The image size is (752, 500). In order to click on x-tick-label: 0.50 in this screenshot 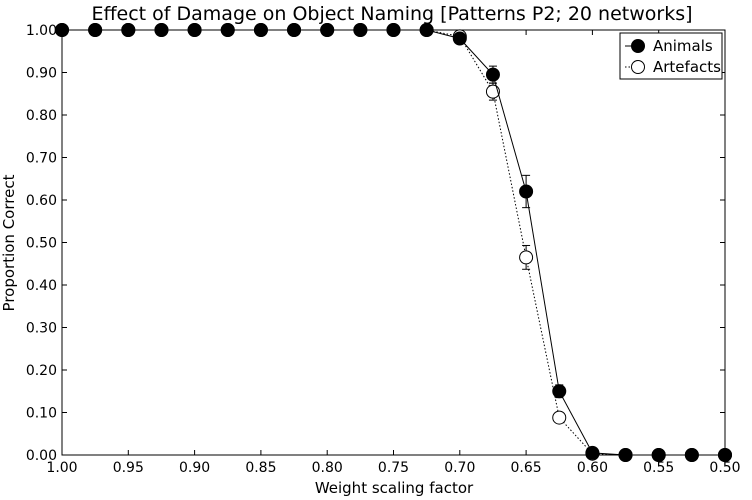, I will do `click(724, 468)`.